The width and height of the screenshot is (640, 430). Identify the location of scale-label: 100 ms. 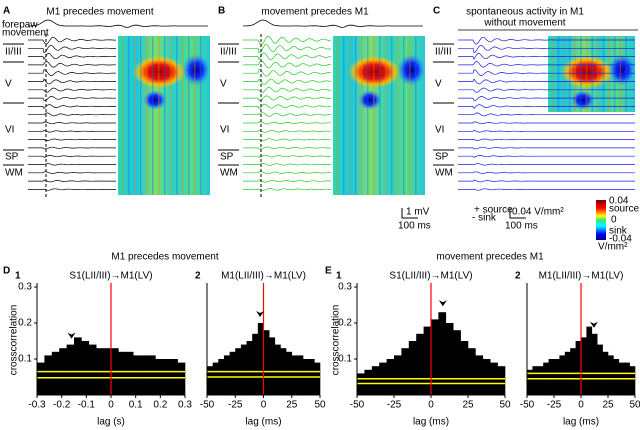
(521, 226).